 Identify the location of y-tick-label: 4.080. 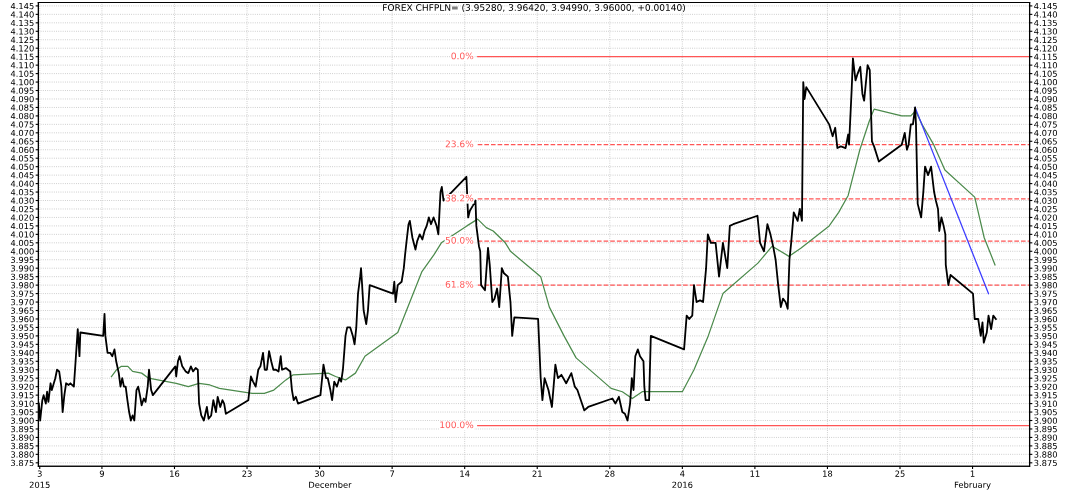
(22, 116).